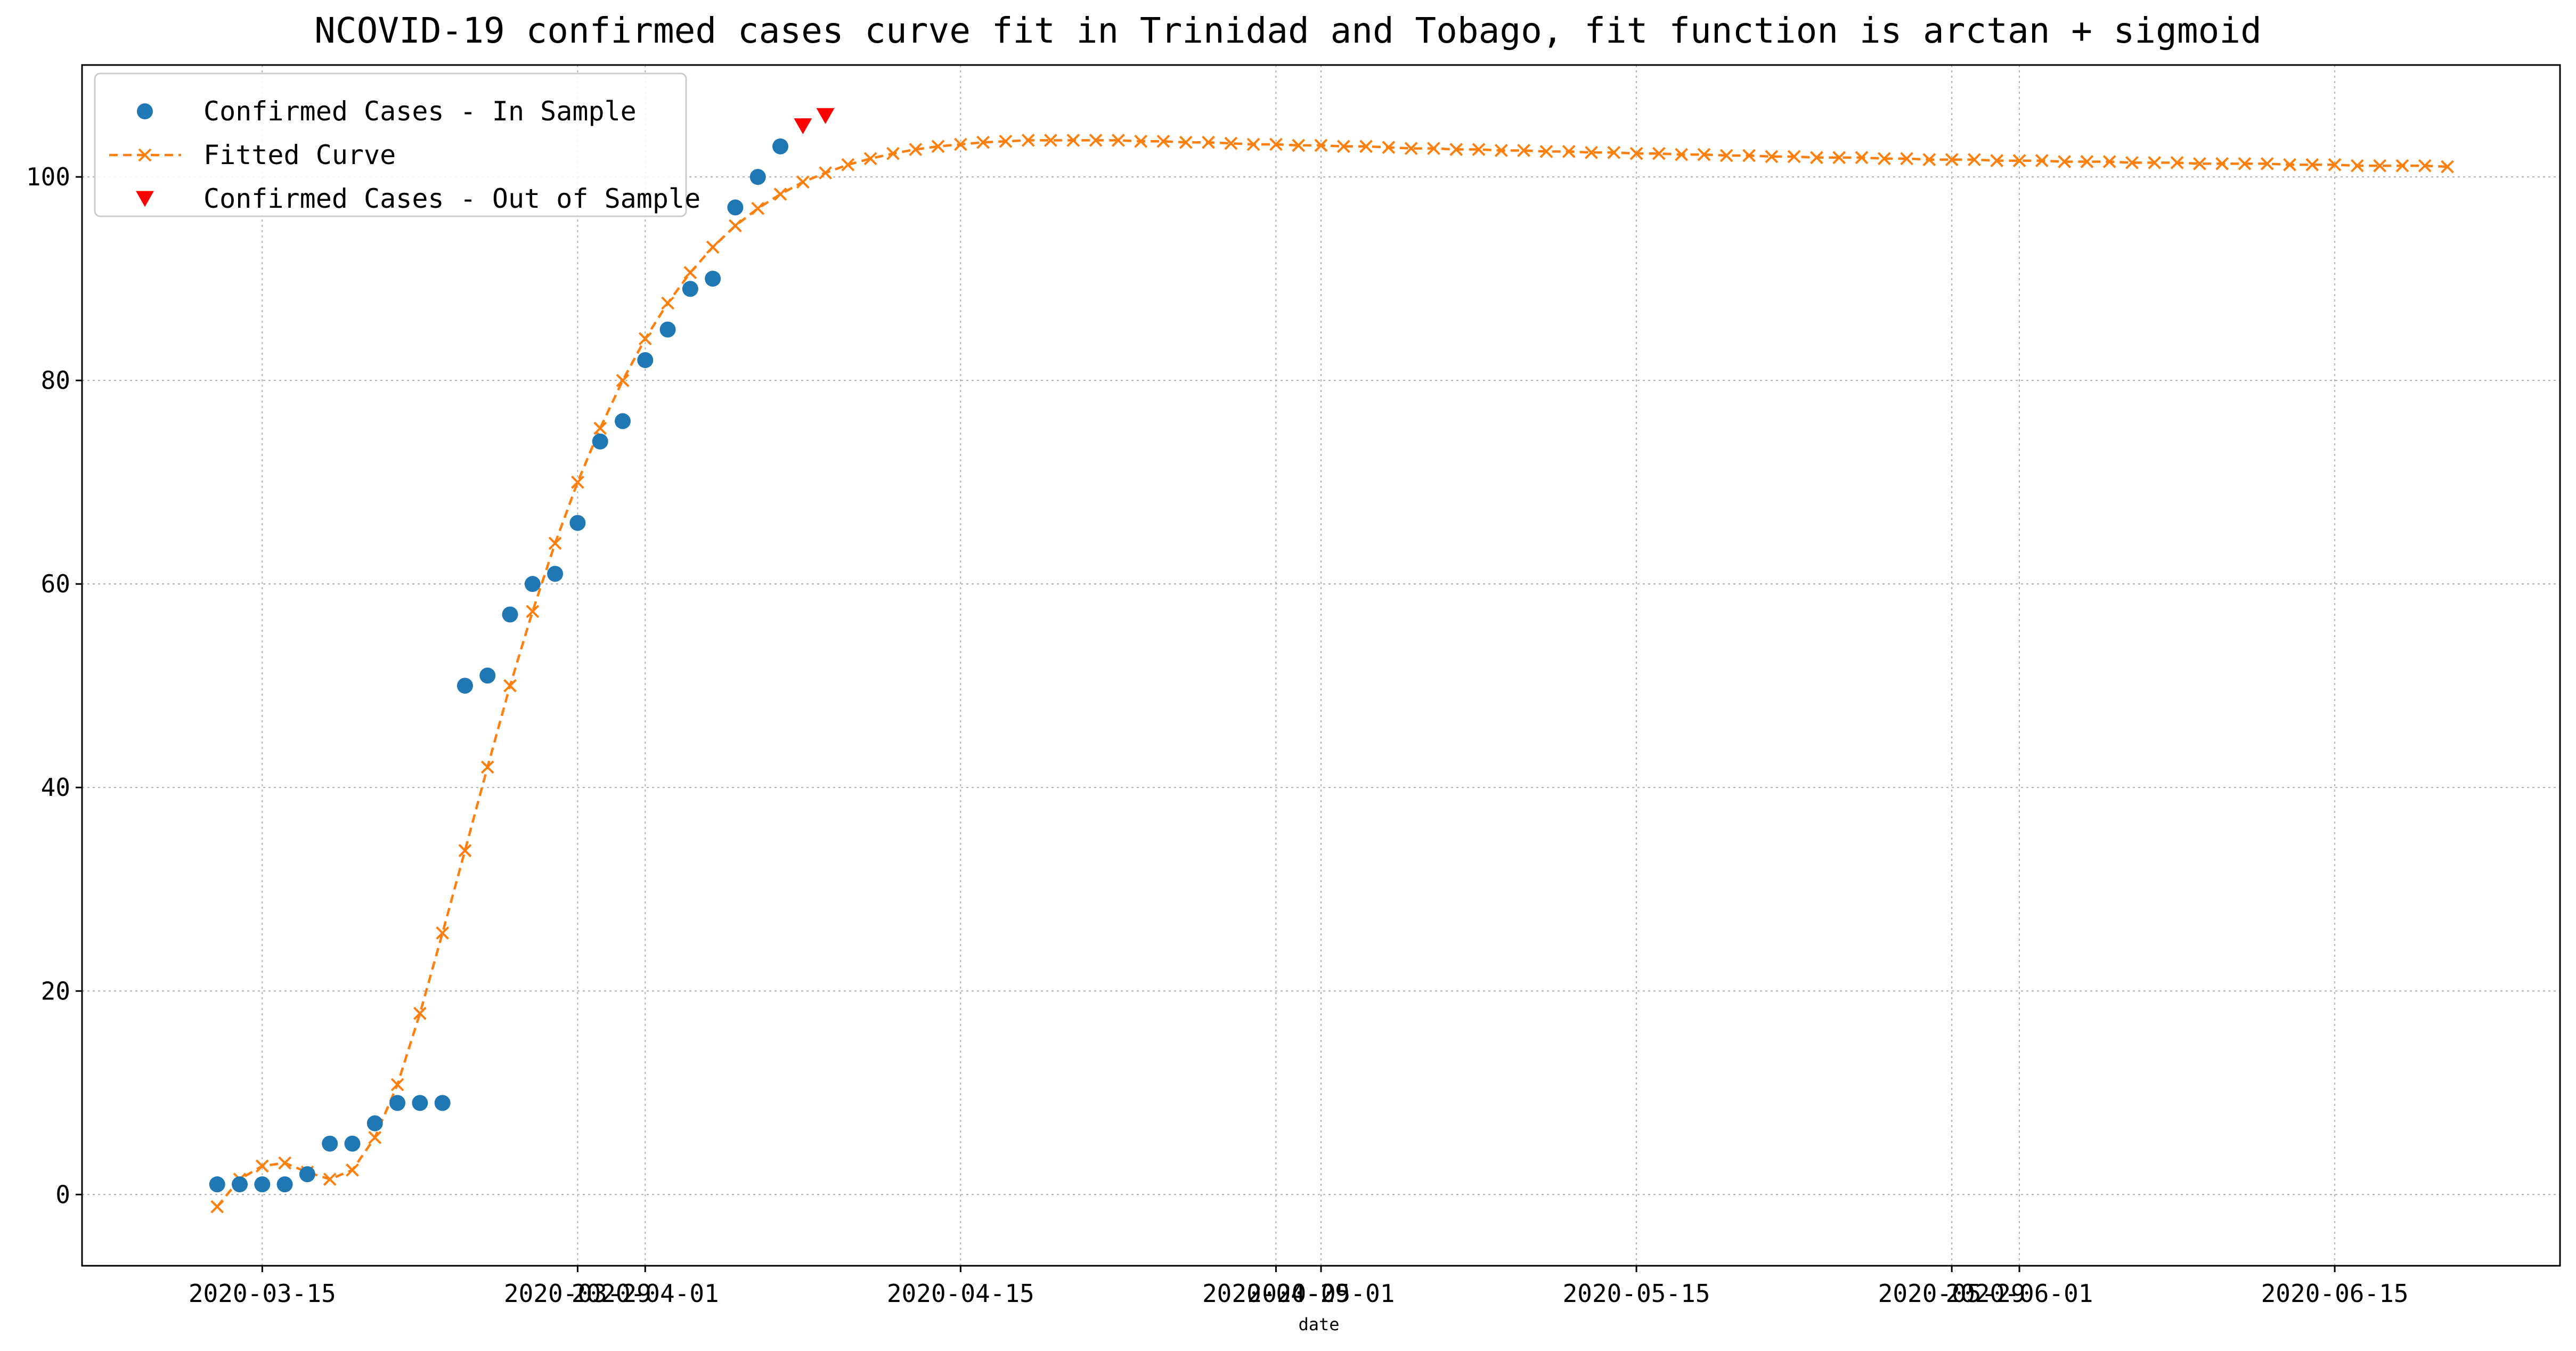 The image size is (2576, 1351). I want to click on legend-label: Fitted Curve, so click(299, 155).